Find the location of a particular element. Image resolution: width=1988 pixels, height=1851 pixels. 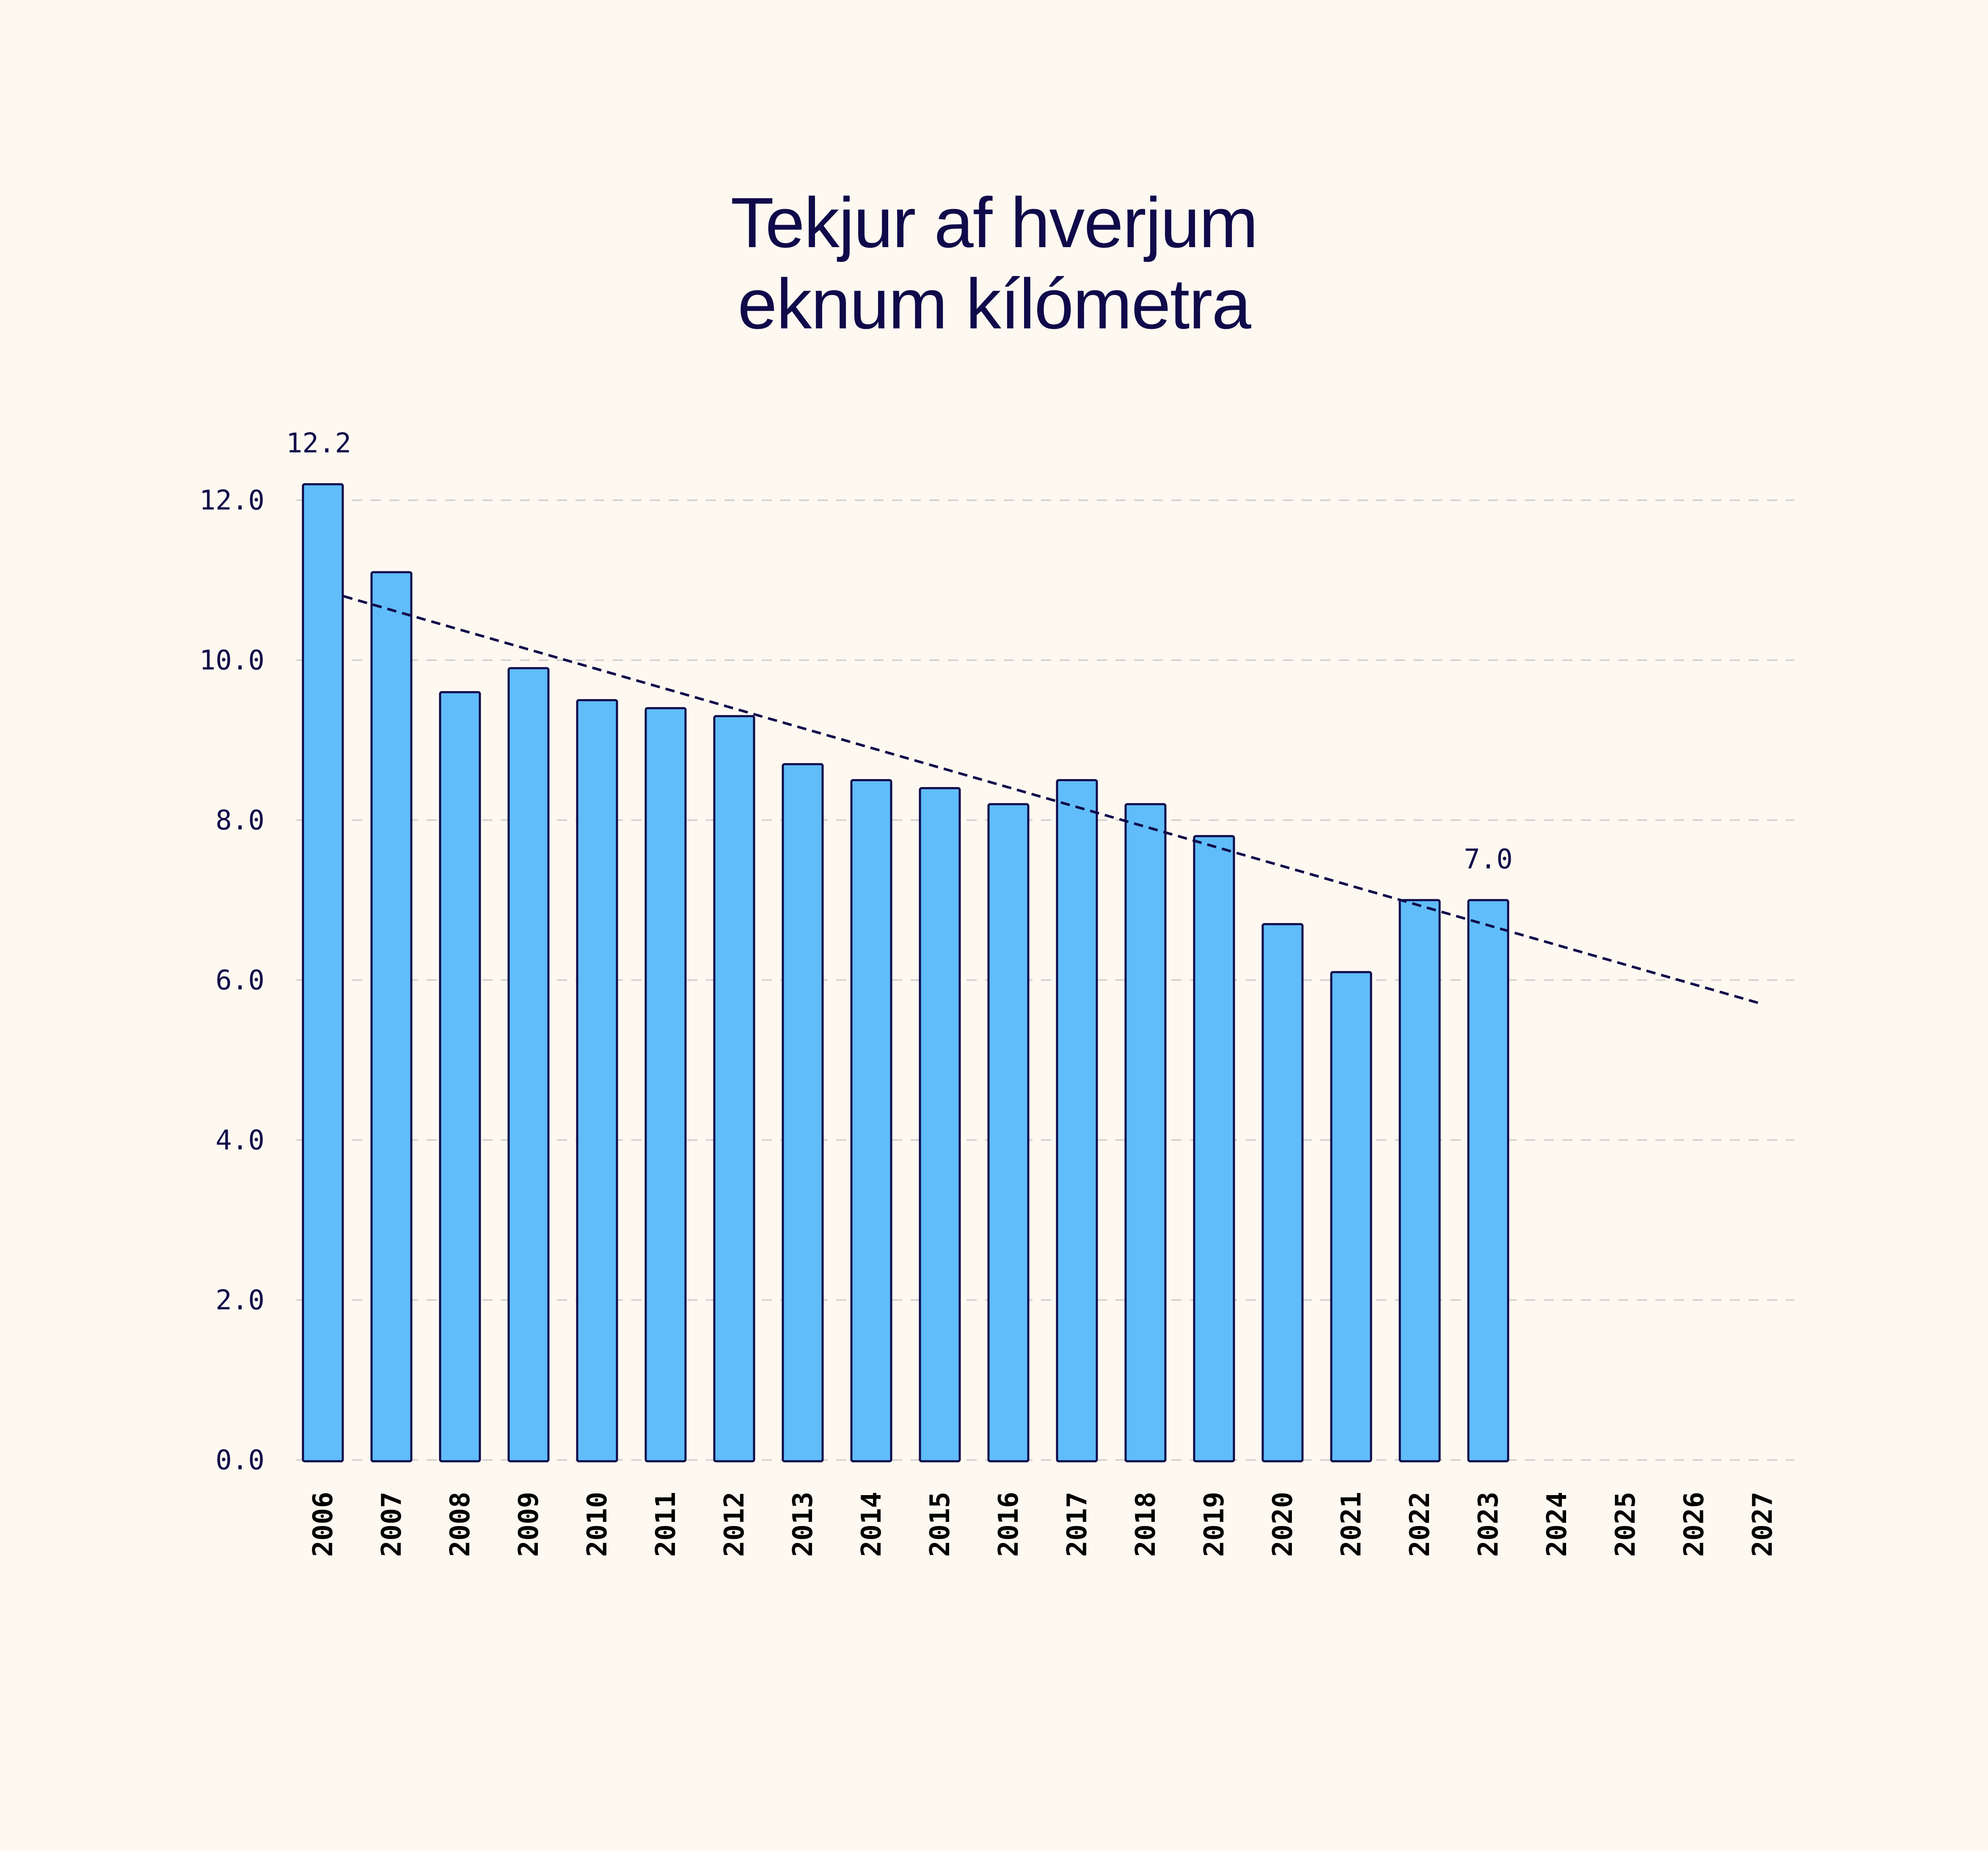

bar-2013 is located at coordinates (803, 1113).